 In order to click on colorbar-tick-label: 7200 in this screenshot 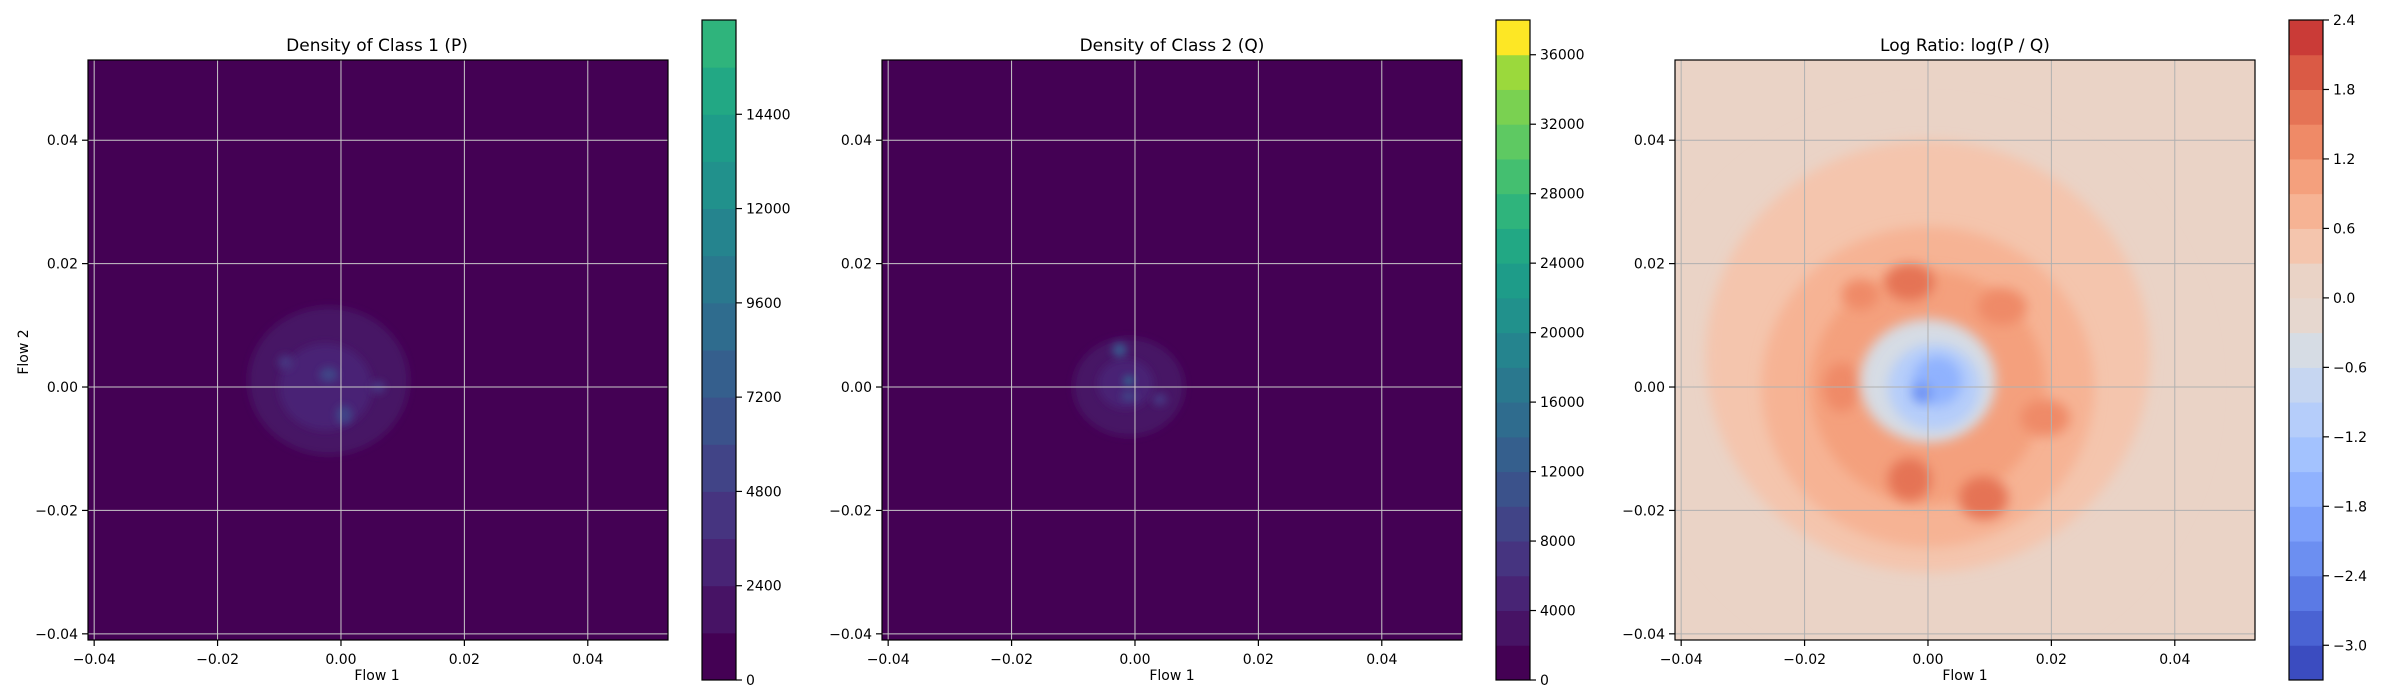, I will do `click(764, 398)`.